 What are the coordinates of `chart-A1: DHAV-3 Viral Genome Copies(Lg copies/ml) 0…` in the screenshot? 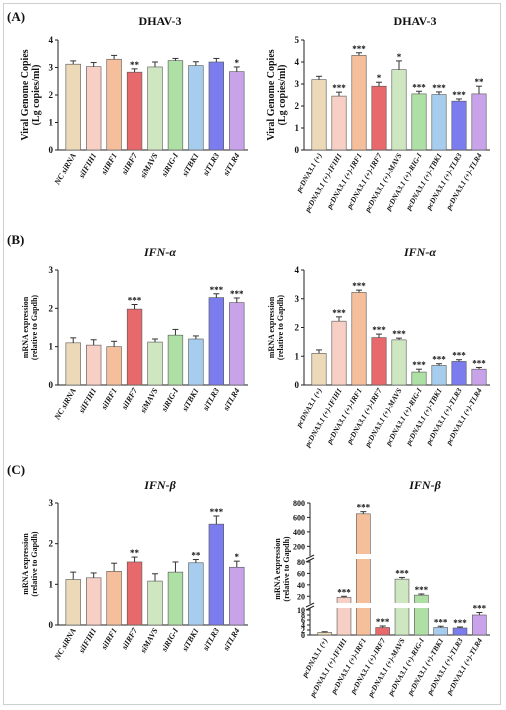 It's located at (134, 100).